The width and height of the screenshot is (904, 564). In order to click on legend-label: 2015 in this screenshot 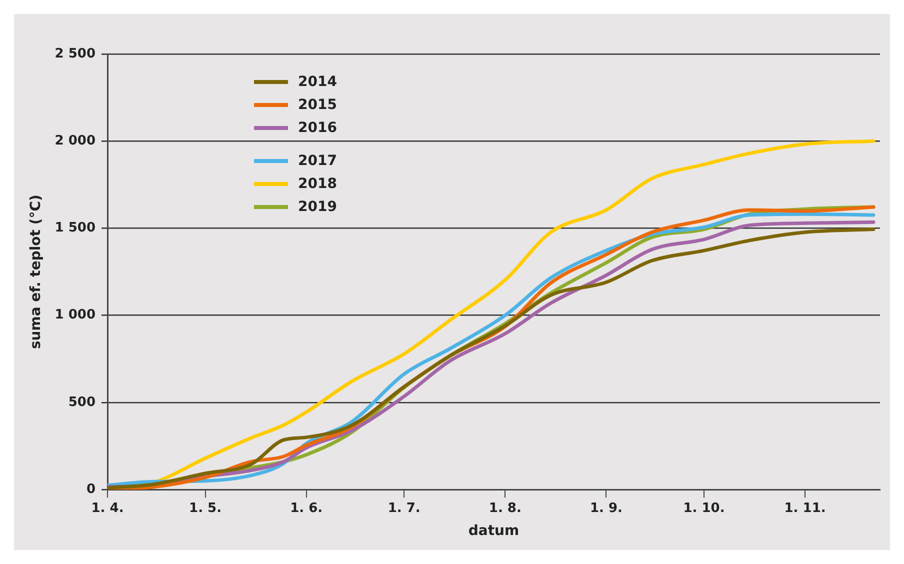, I will do `click(317, 104)`.